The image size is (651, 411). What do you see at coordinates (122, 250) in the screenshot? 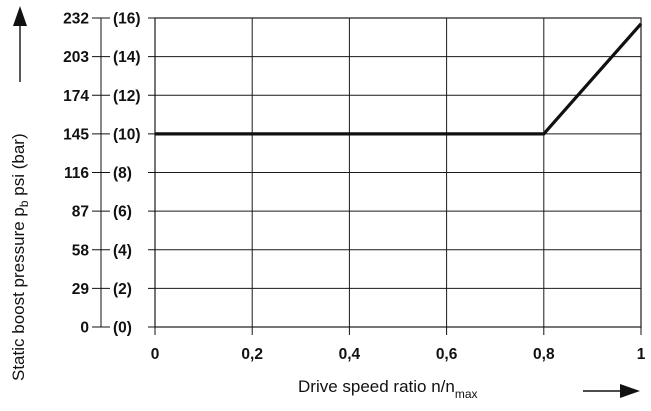
I see `y-tick-label-bar-2: (4)` at bounding box center [122, 250].